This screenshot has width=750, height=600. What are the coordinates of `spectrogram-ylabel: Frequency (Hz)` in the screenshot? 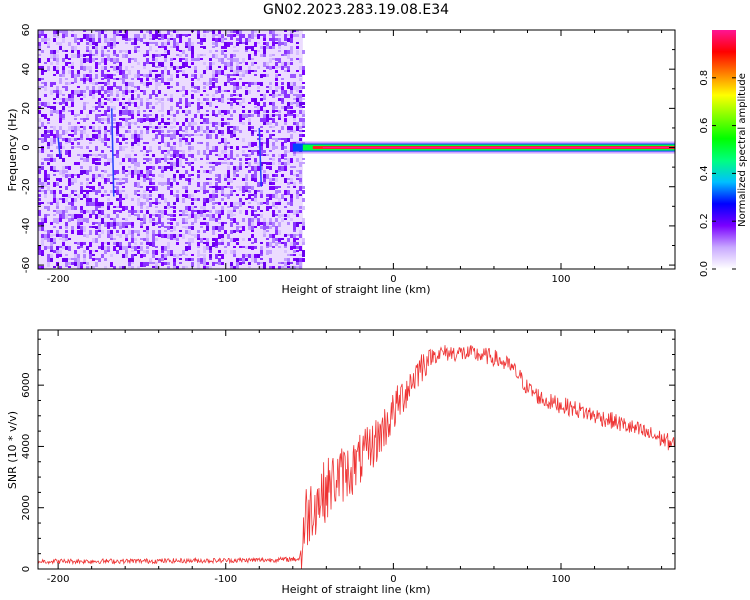 It's located at (12, 150).